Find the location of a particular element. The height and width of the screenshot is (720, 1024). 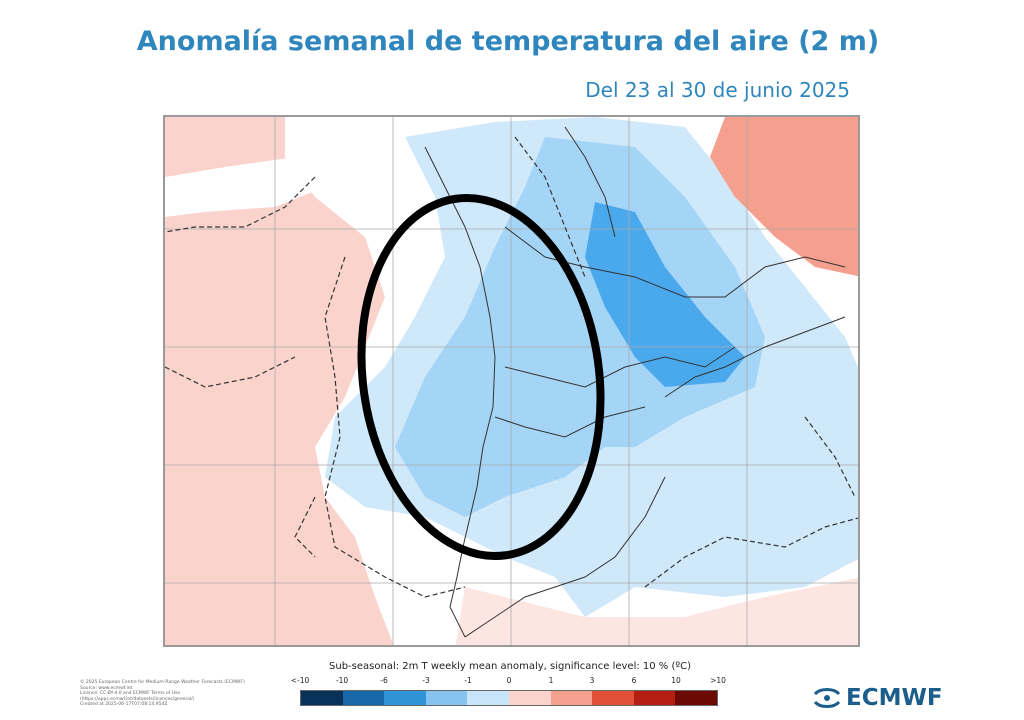

cool-strong-anomaly-area is located at coordinates (665, 294).